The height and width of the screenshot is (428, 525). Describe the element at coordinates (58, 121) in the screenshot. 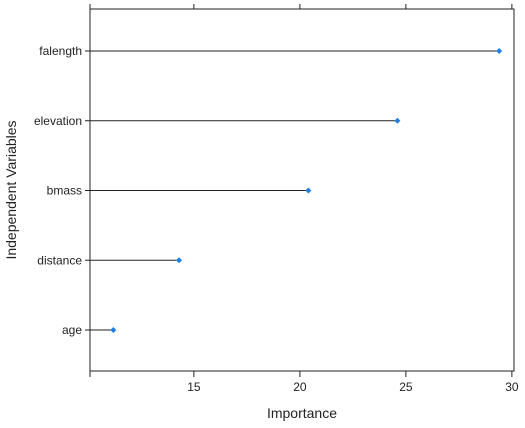

I see `y-tick-label-elevation: elevation` at that location.